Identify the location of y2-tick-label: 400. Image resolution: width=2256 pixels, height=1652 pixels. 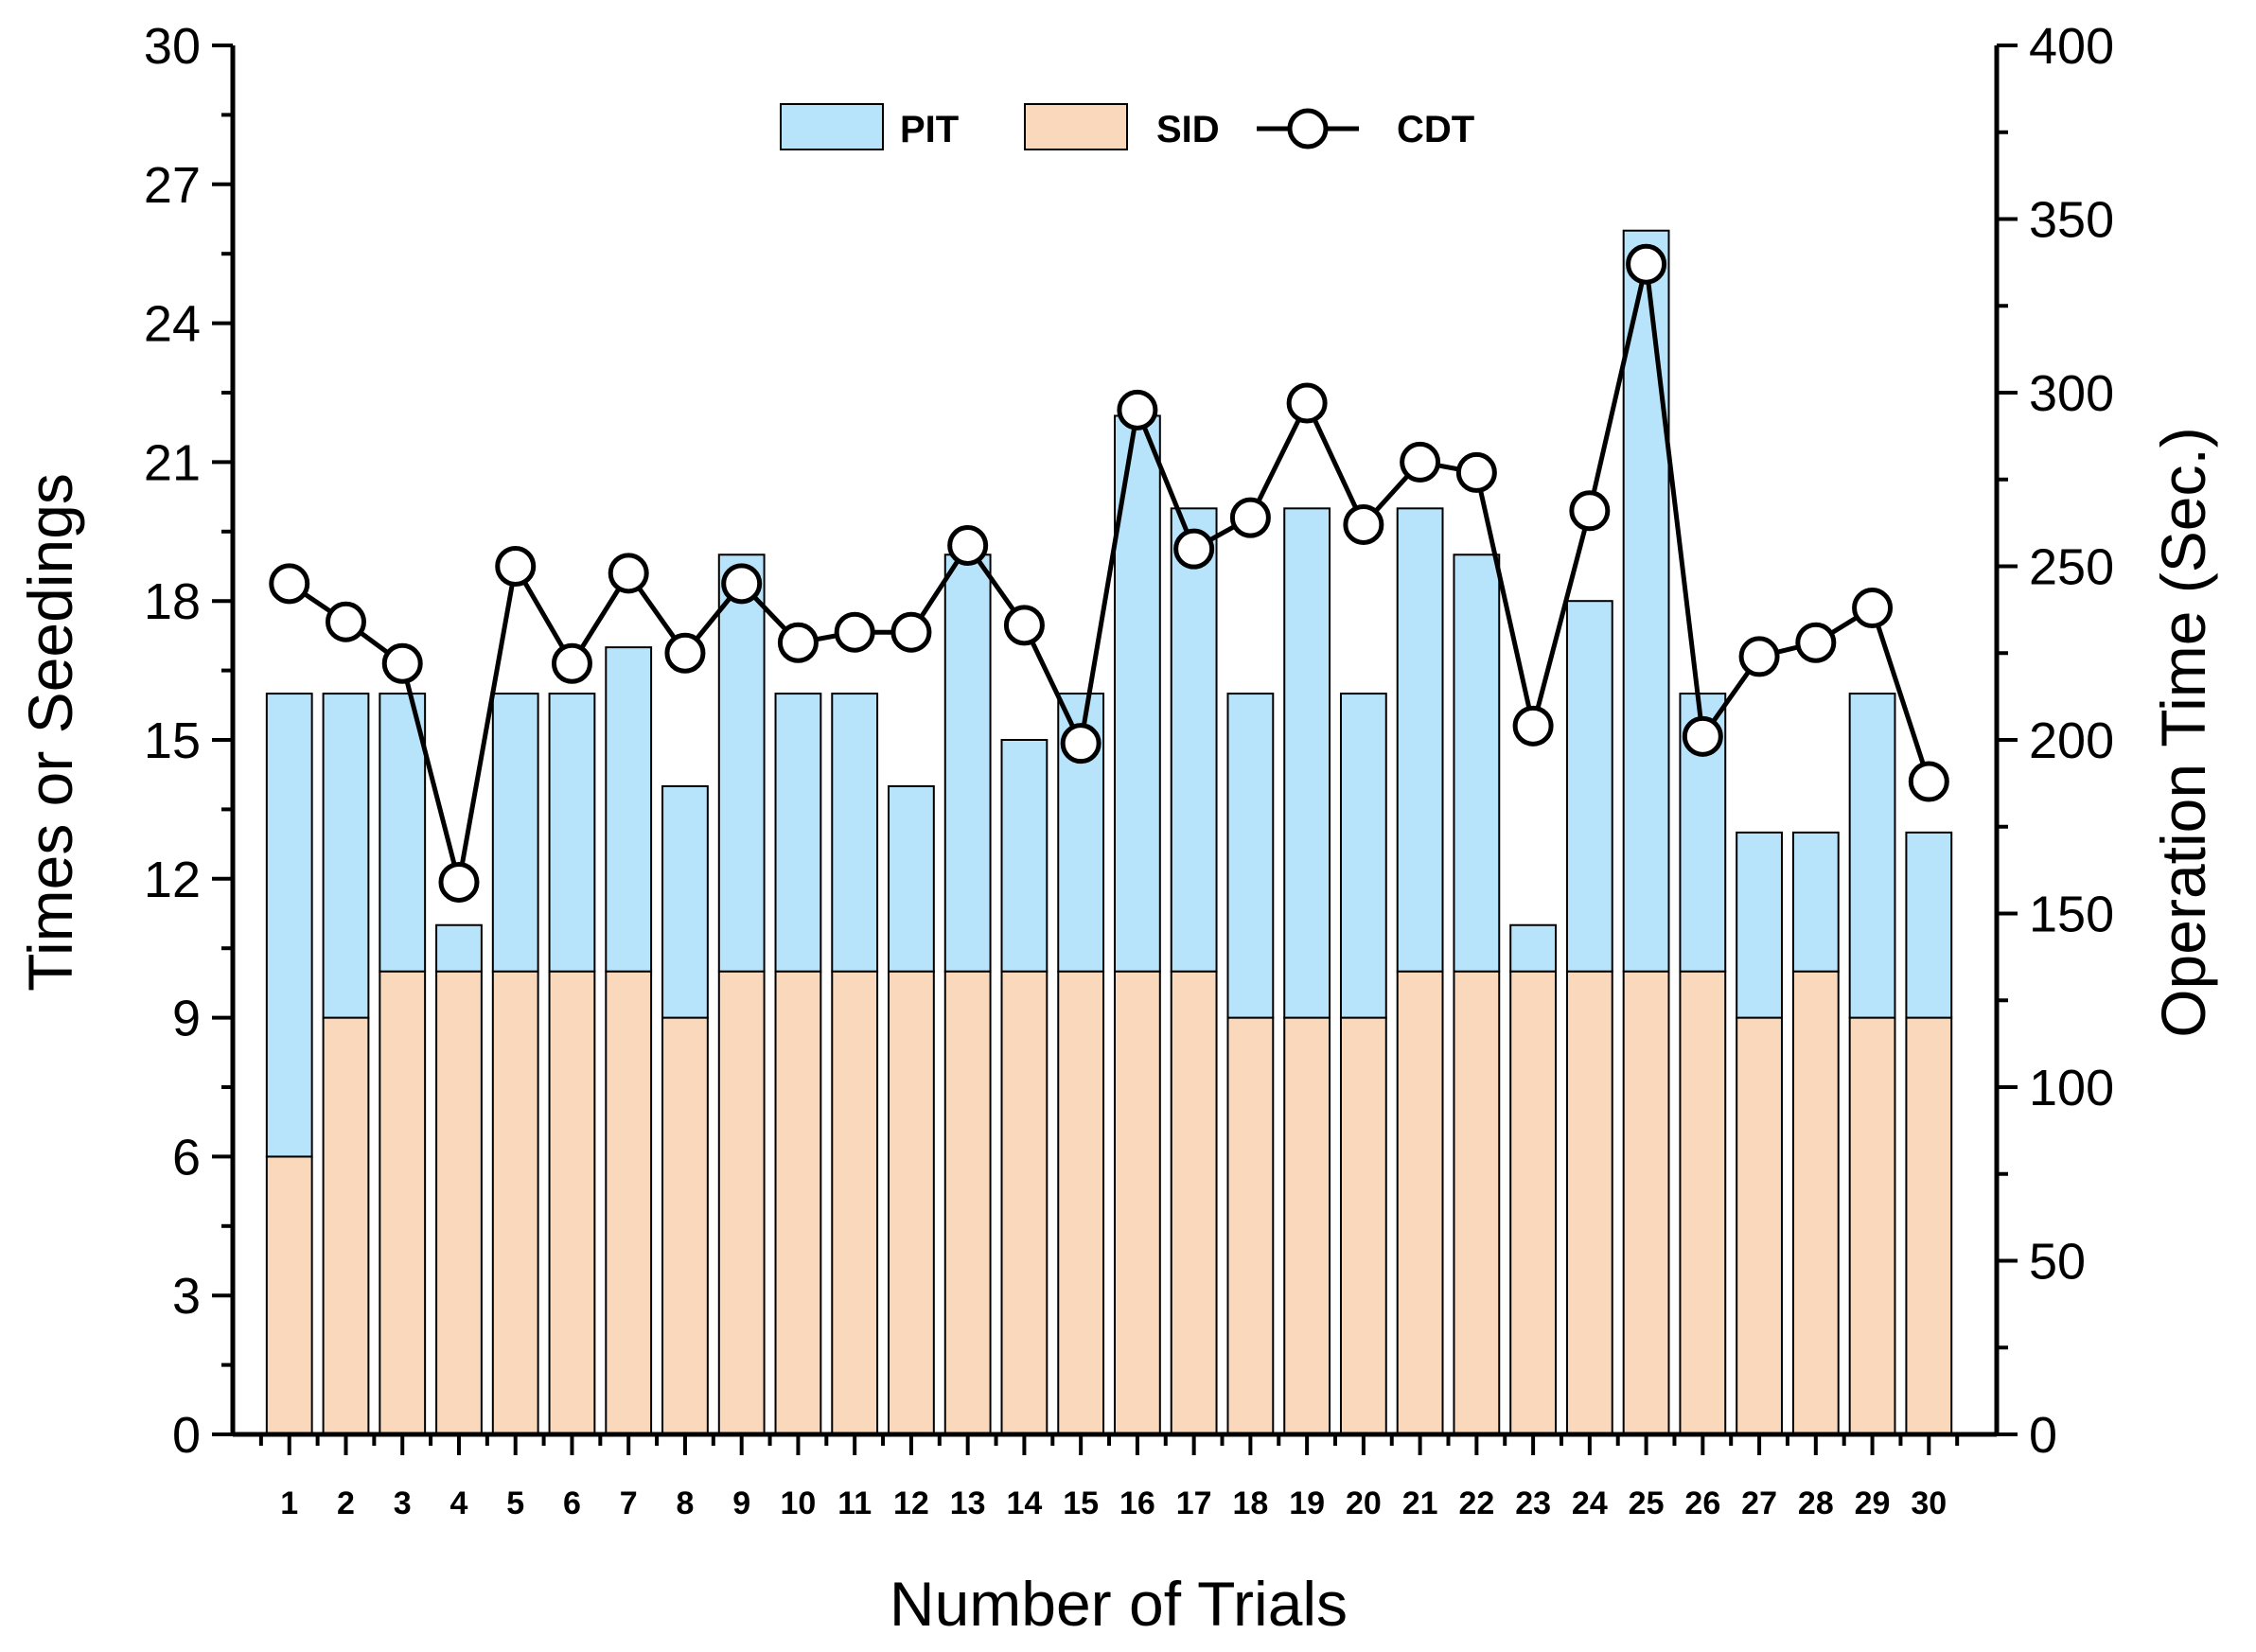
(2072, 46).